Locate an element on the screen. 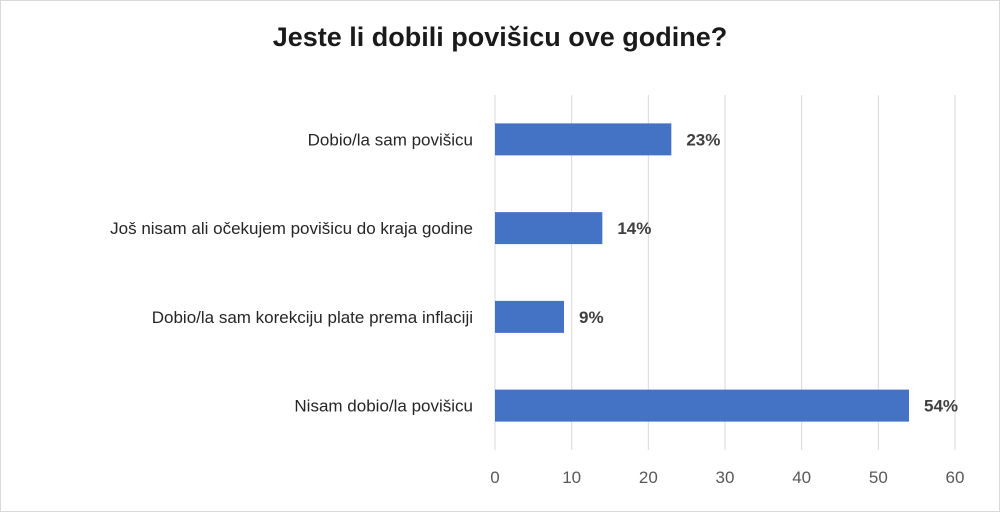  category-label: Dobio/la sam povišicu is located at coordinates (390, 139).